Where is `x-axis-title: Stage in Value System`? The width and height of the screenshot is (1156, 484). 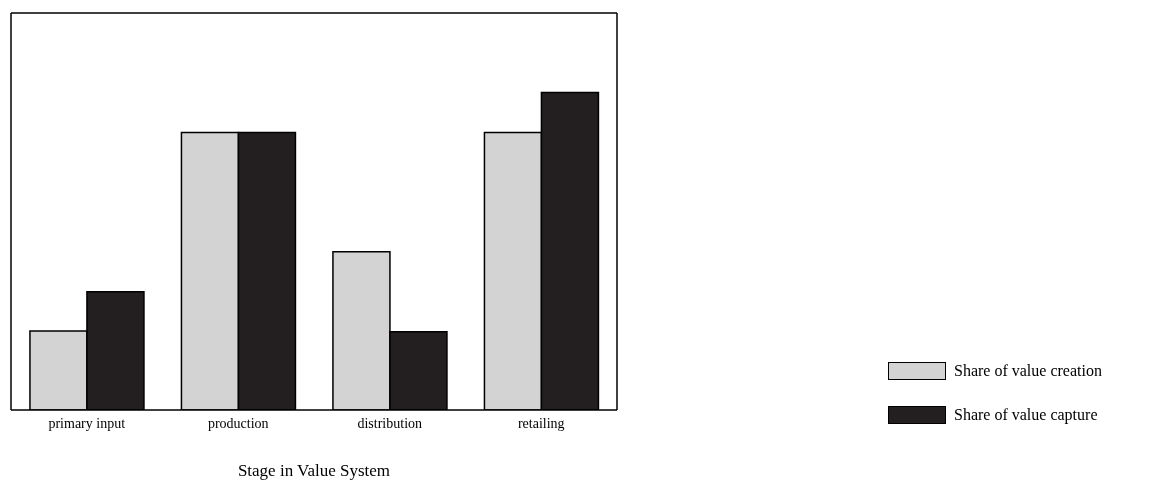
x-axis-title: Stage in Value System is located at coordinates (314, 470).